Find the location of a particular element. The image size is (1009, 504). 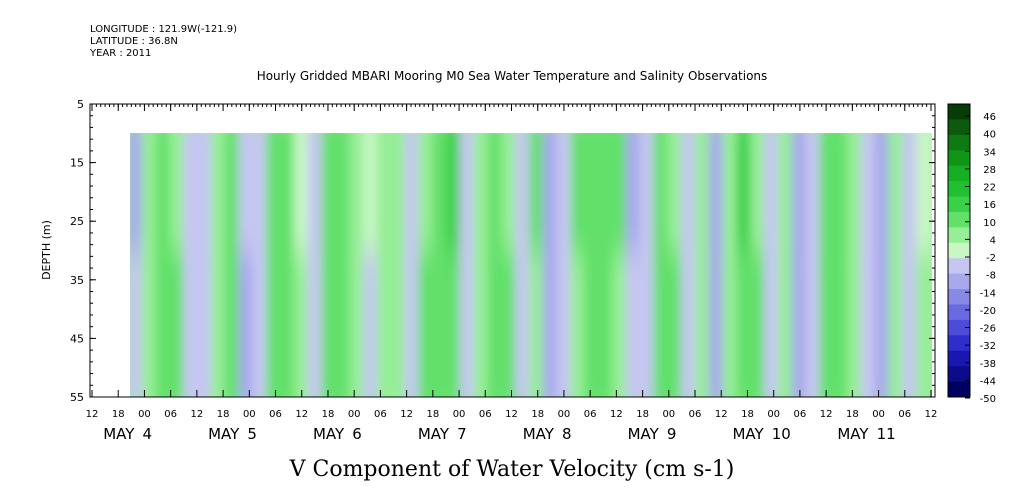

x-axis-title: V Component of Water Velocity (cm s-1) is located at coordinates (512, 469).